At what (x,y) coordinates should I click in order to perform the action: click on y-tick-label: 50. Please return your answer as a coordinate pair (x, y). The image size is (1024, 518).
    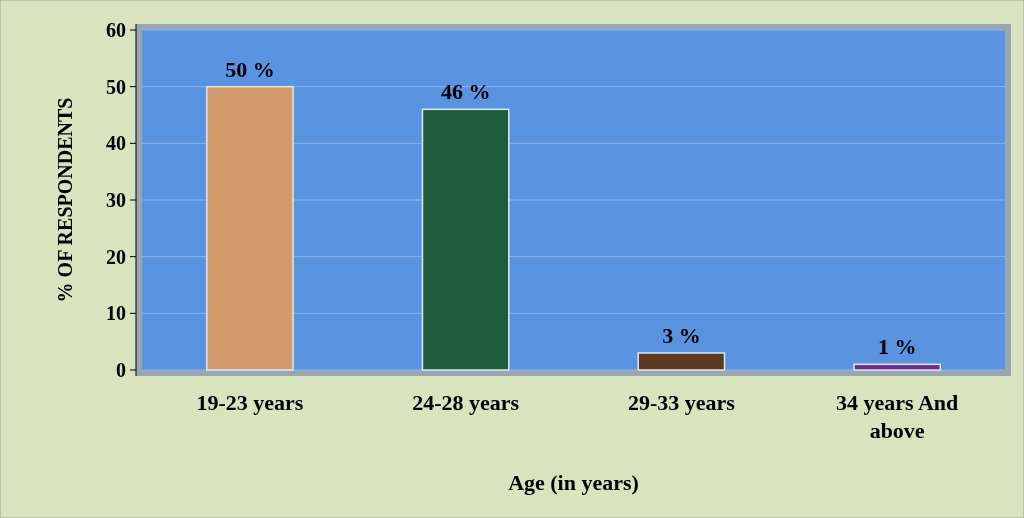
    Looking at the image, I should click on (116, 86).